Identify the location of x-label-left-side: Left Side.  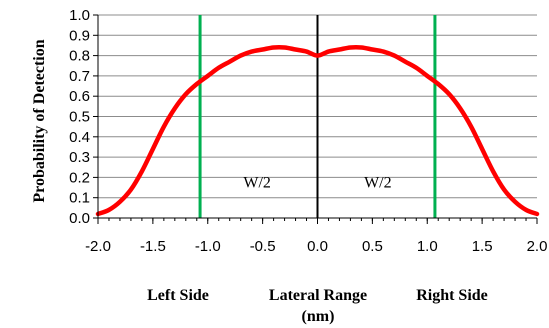
(178, 295).